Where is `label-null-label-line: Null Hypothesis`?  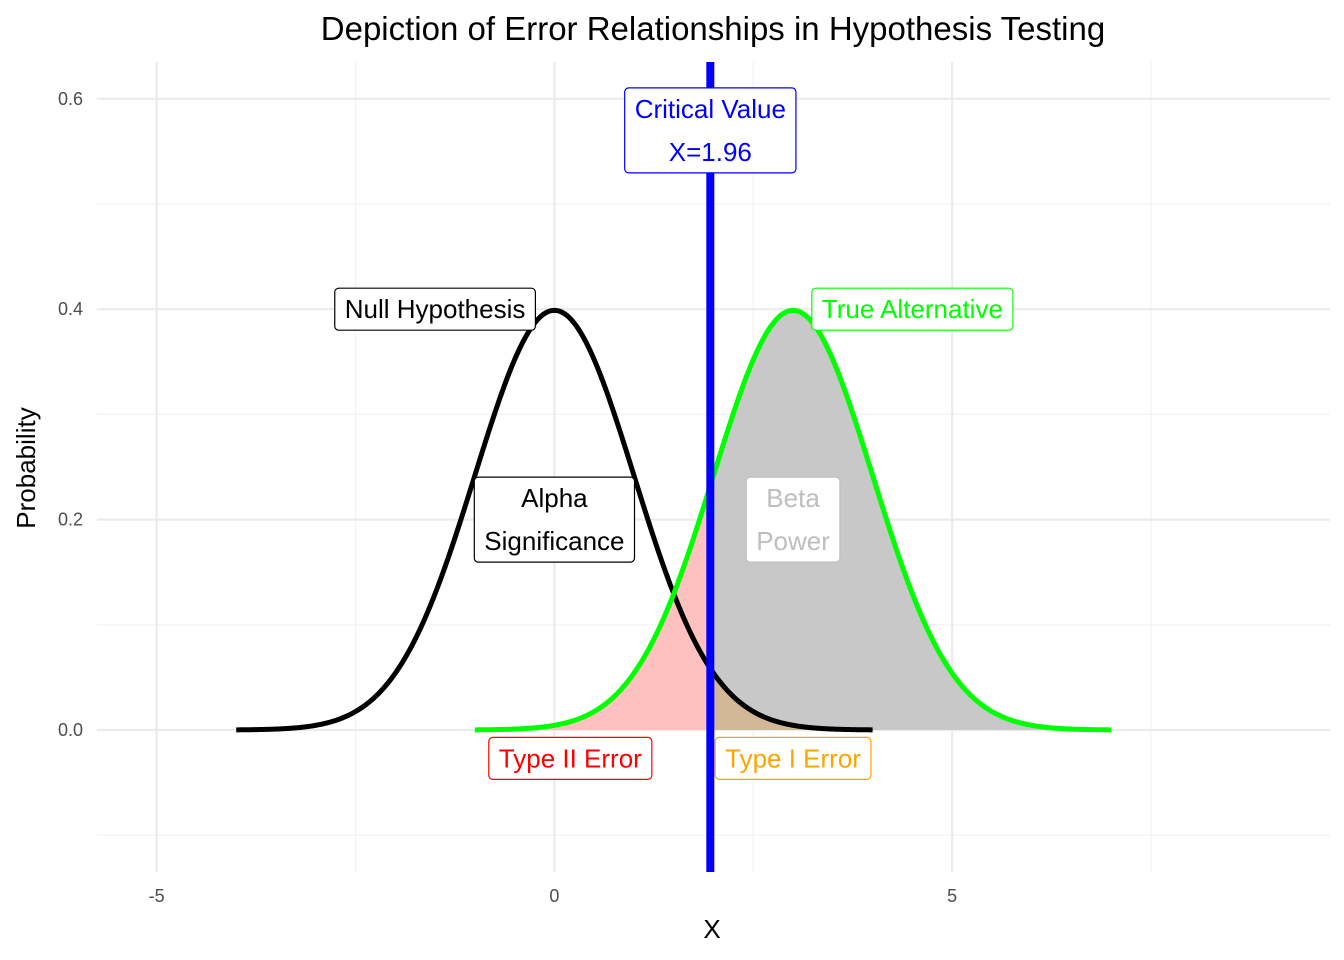 label-null-label-line: Null Hypothesis is located at coordinates (435, 309).